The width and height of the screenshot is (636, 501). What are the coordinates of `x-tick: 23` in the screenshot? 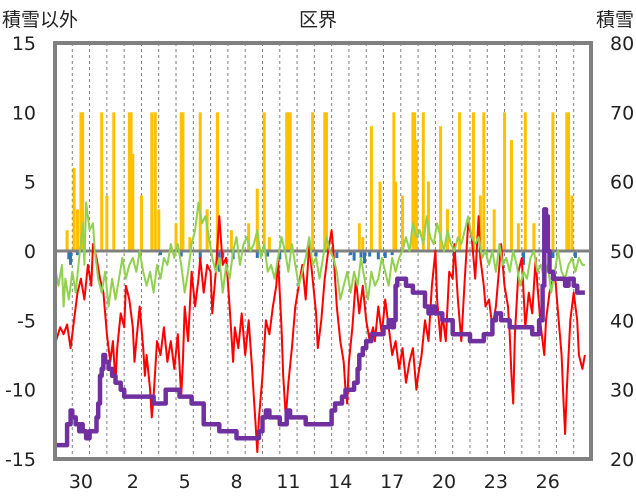 It's located at (496, 482).